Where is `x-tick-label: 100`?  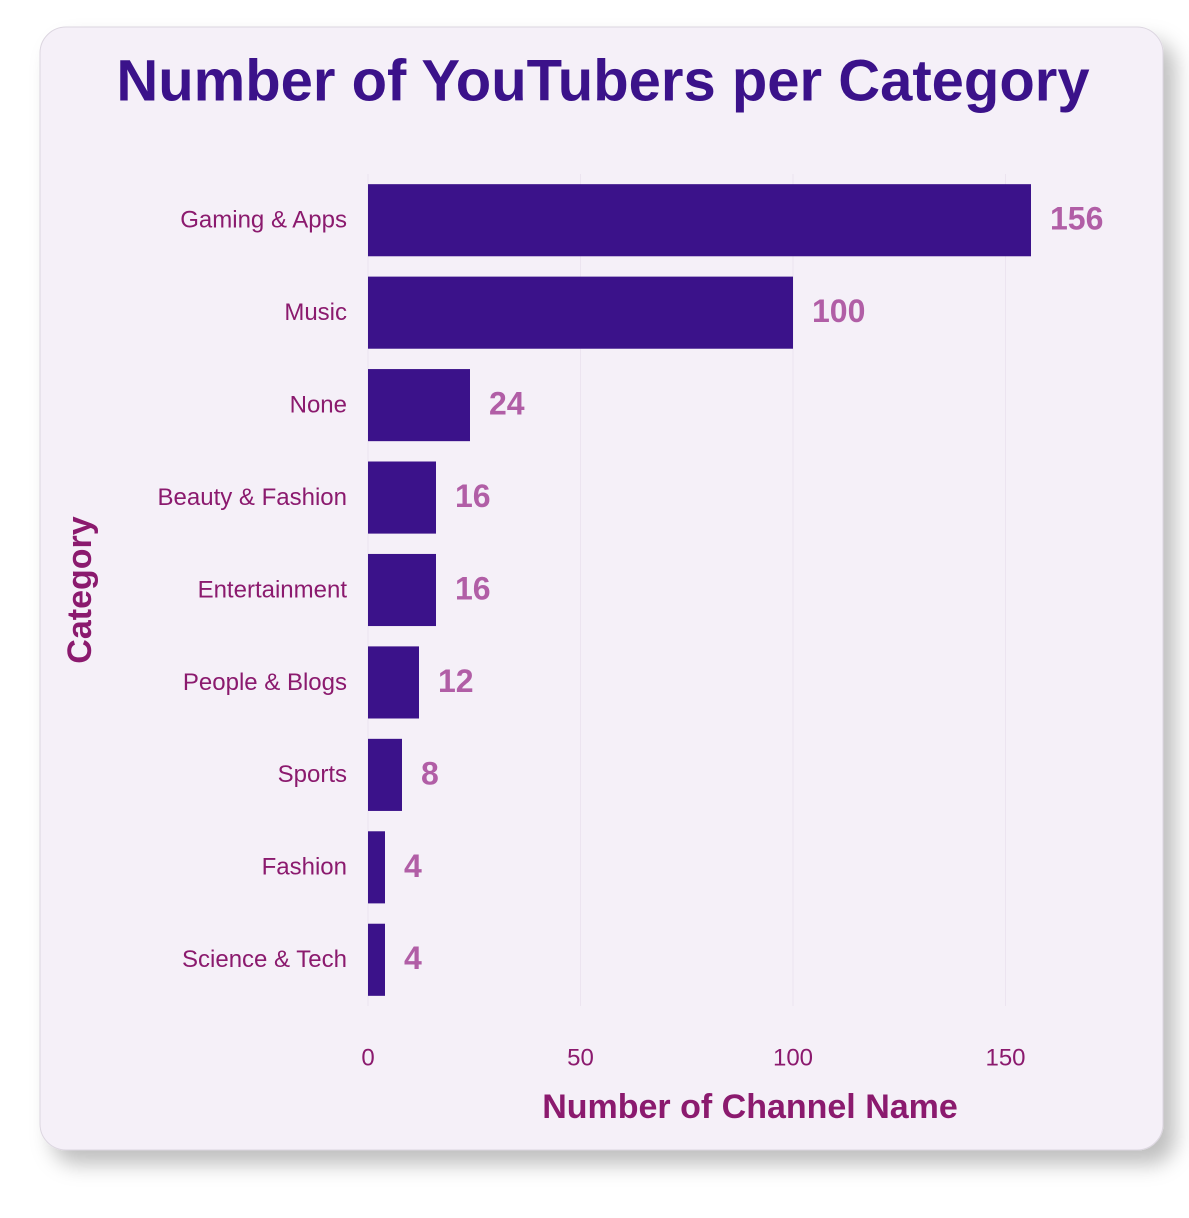 x-tick-label: 100 is located at coordinates (793, 1057).